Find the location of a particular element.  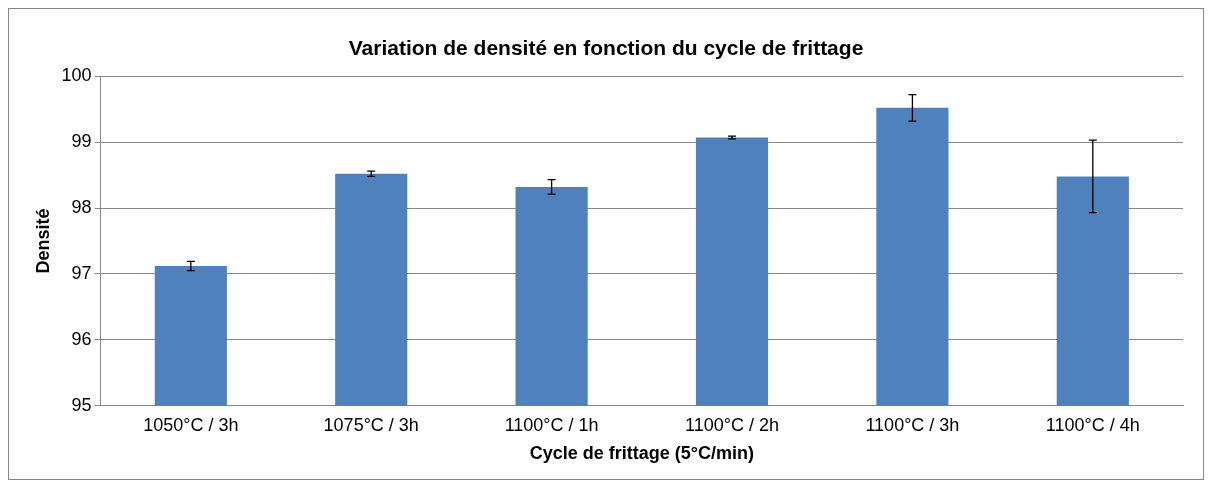

y-tick-label: 99 is located at coordinates (81, 141).